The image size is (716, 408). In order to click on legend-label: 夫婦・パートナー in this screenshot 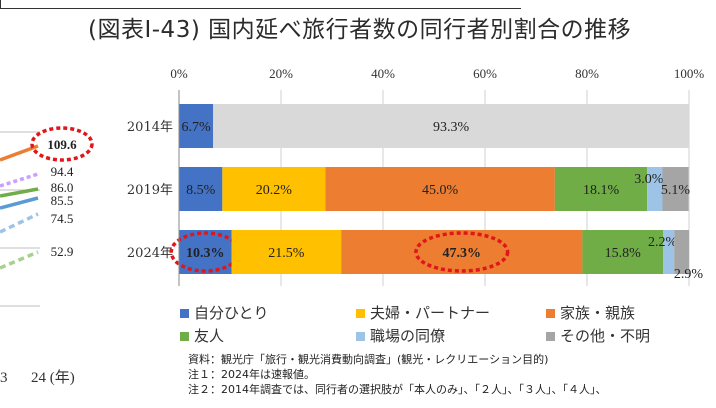, I will do `click(430, 313)`.